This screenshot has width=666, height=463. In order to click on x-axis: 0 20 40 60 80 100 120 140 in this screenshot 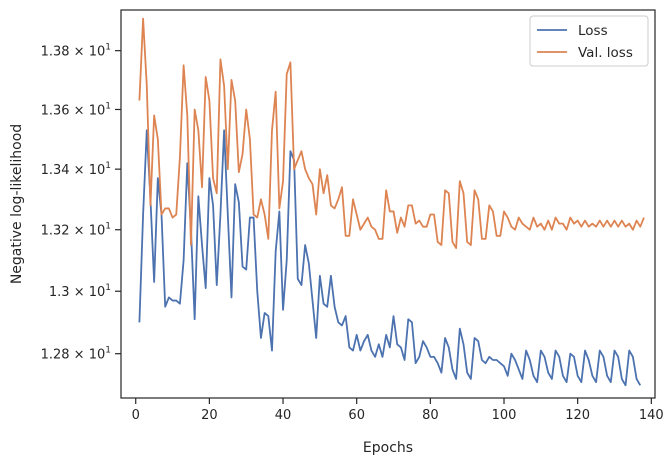, I will do `click(398, 410)`.